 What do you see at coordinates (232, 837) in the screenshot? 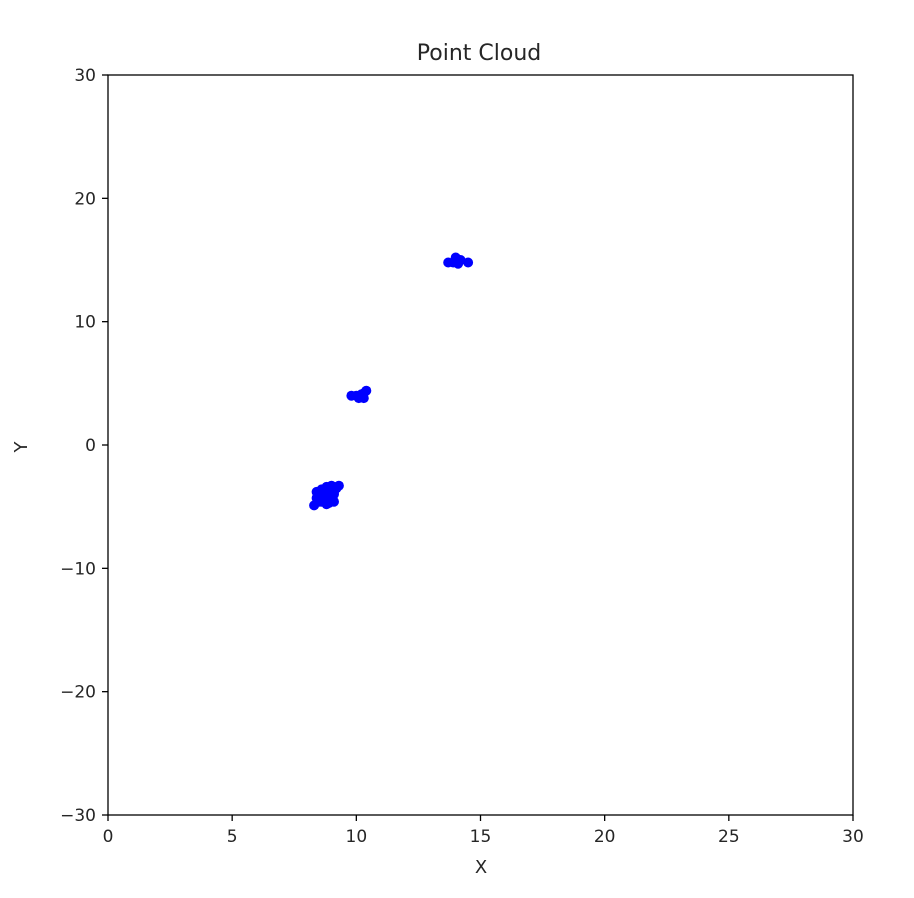
I see `x-tick-label: 5` at bounding box center [232, 837].